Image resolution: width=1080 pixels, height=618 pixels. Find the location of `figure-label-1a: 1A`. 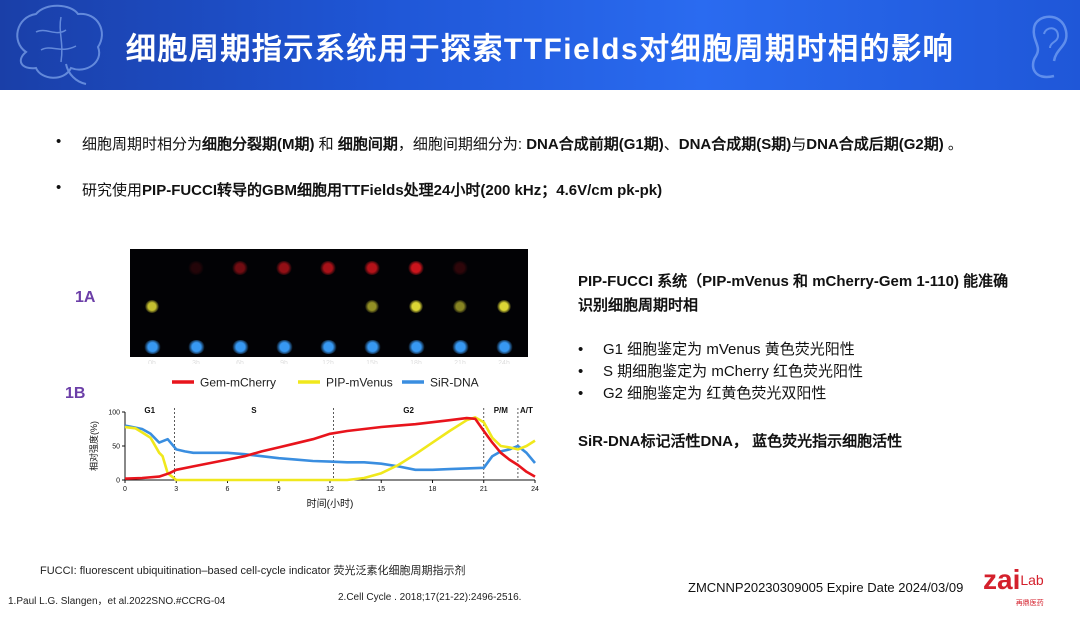

figure-label-1a: 1A is located at coordinates (85, 297).